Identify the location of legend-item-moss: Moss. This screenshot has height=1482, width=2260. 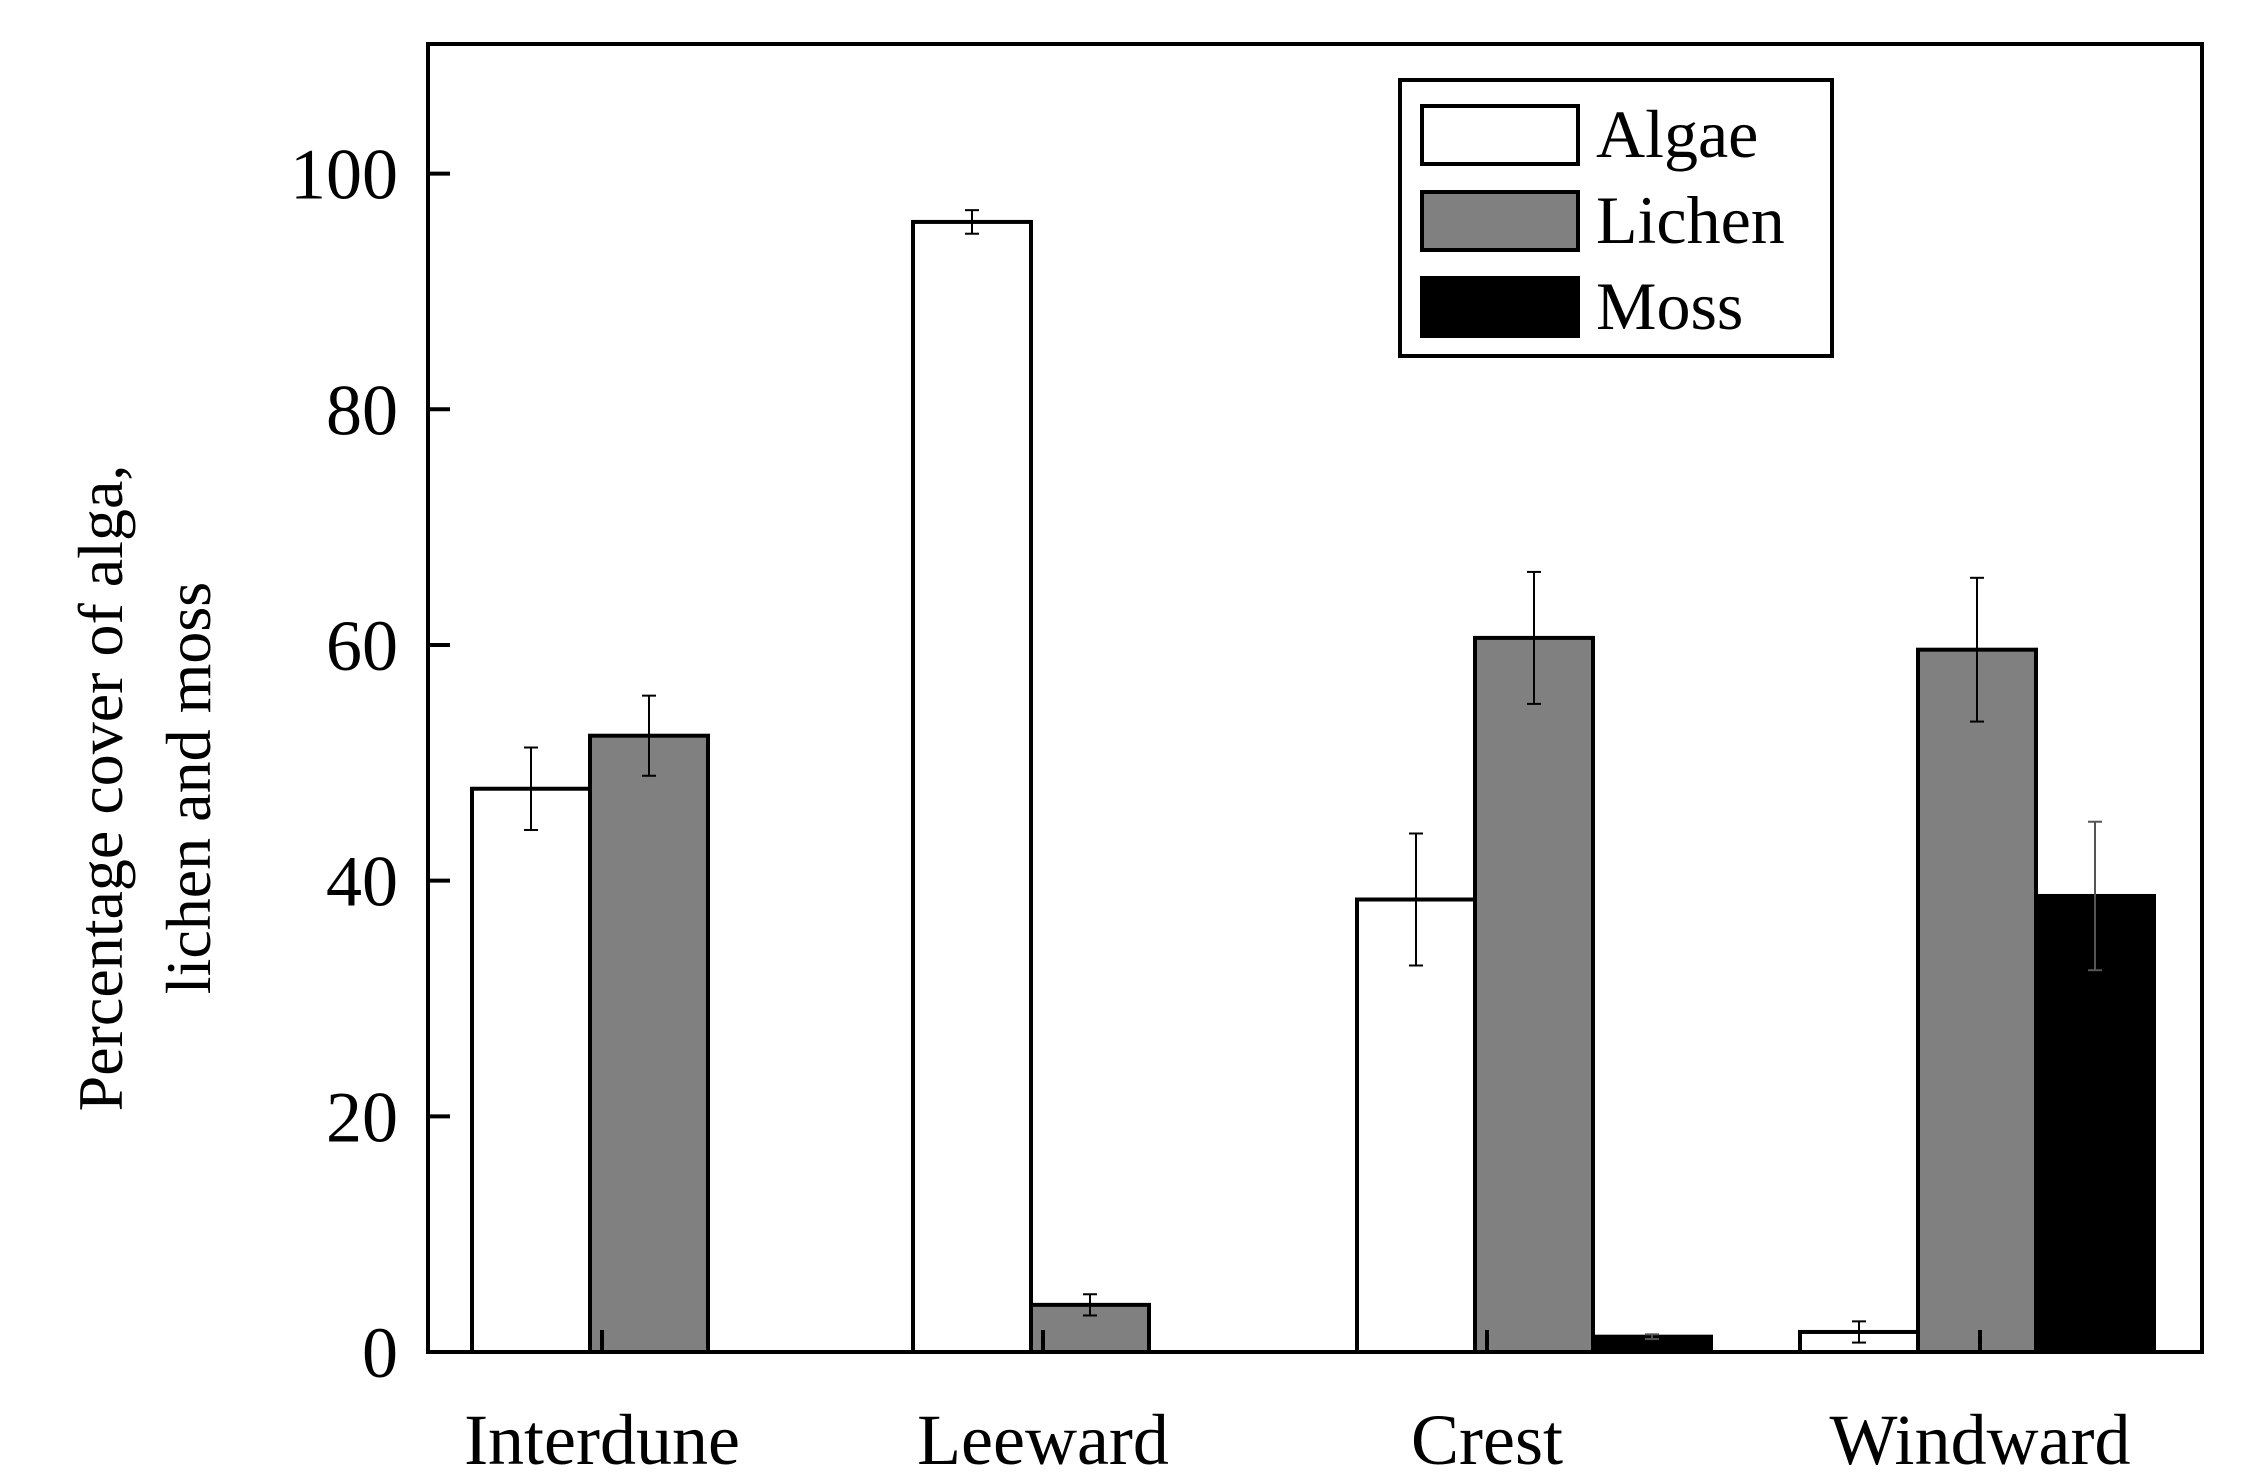
(1581, 306).